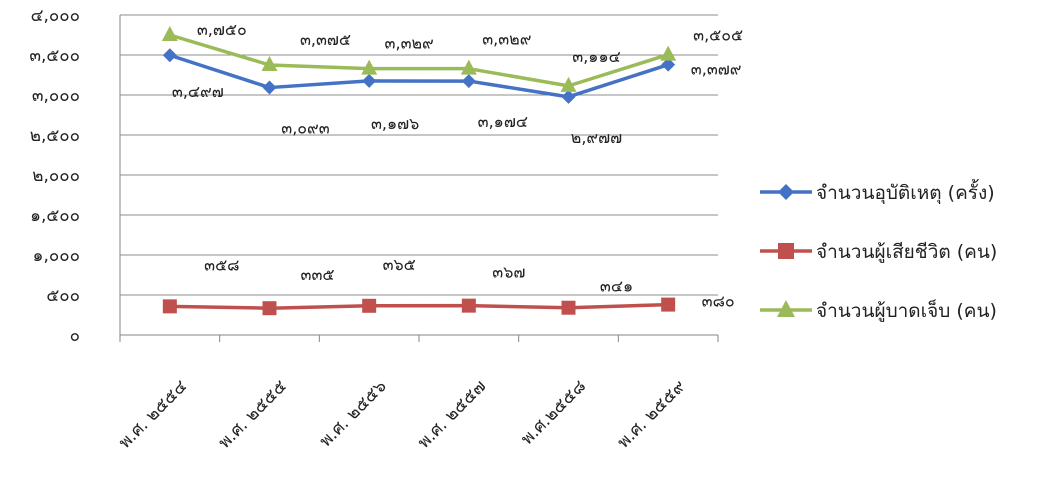 The image size is (1040, 478). I want to click on data-label: ๓,๐๙๓, so click(305, 128).